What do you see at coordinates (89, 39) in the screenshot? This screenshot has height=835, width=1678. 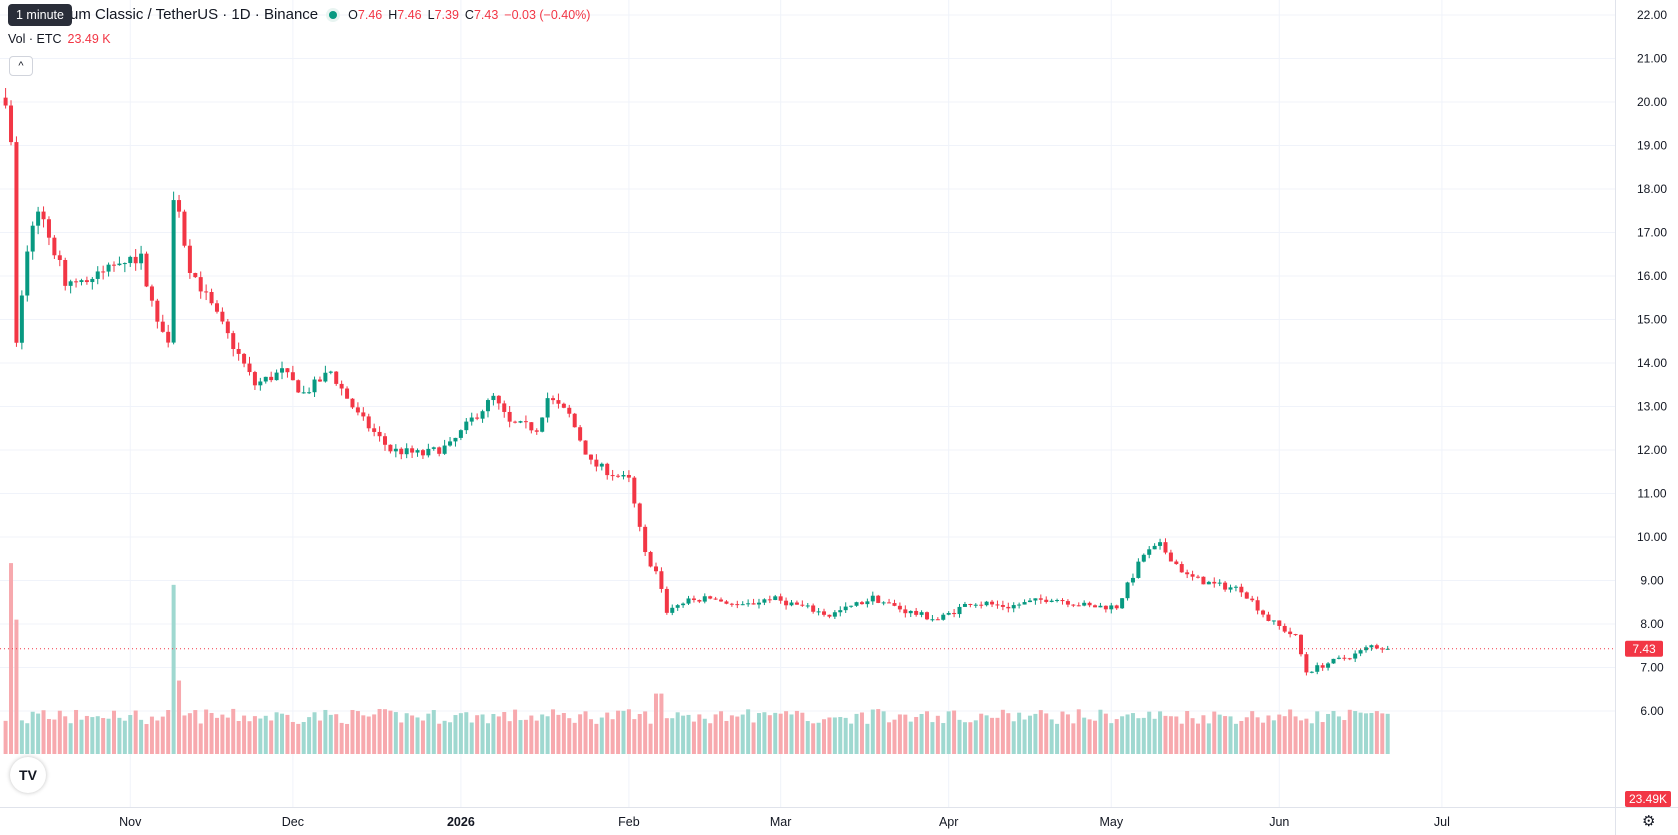 I see `volume-value: 23.49 K` at bounding box center [89, 39].